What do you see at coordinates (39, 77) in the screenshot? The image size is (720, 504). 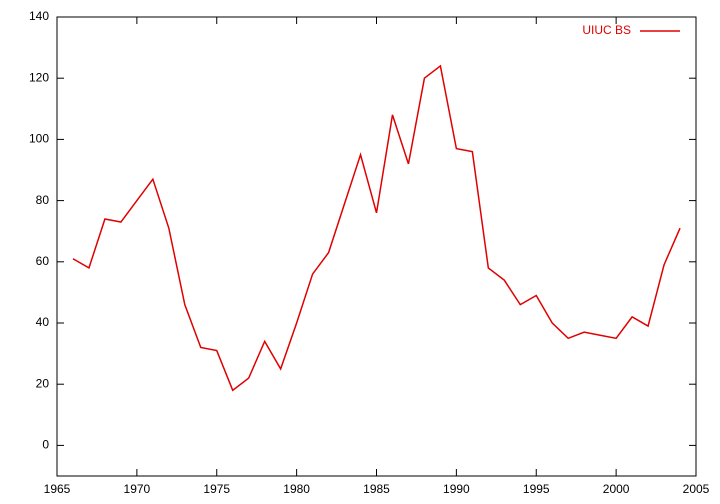 I see `y-tick-label: 120` at bounding box center [39, 77].